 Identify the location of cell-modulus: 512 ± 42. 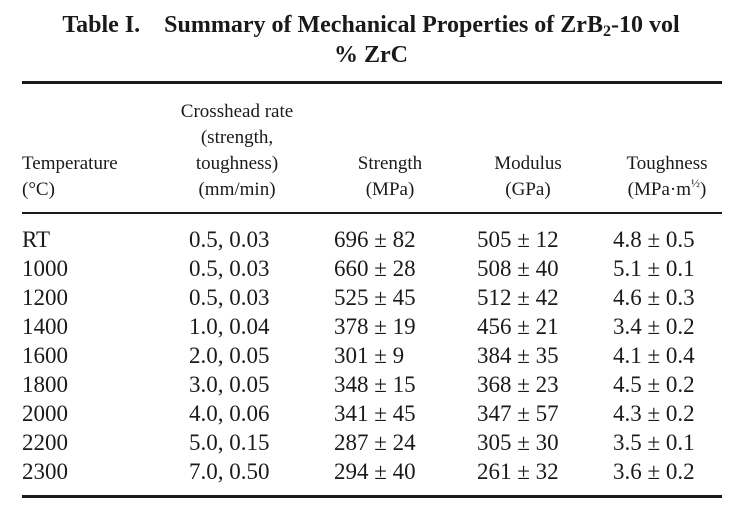
(518, 297).